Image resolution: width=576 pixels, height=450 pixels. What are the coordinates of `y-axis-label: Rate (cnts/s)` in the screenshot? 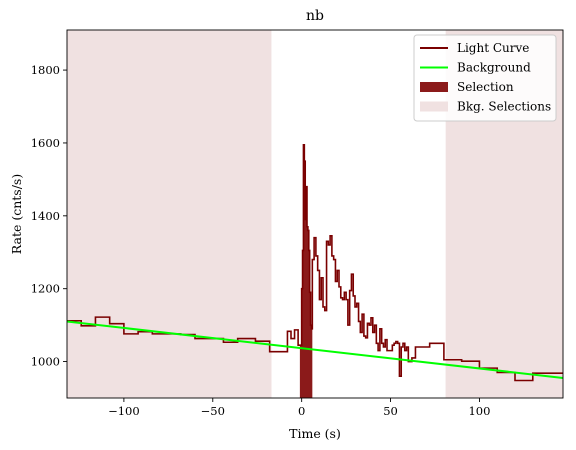 It's located at (16, 214).